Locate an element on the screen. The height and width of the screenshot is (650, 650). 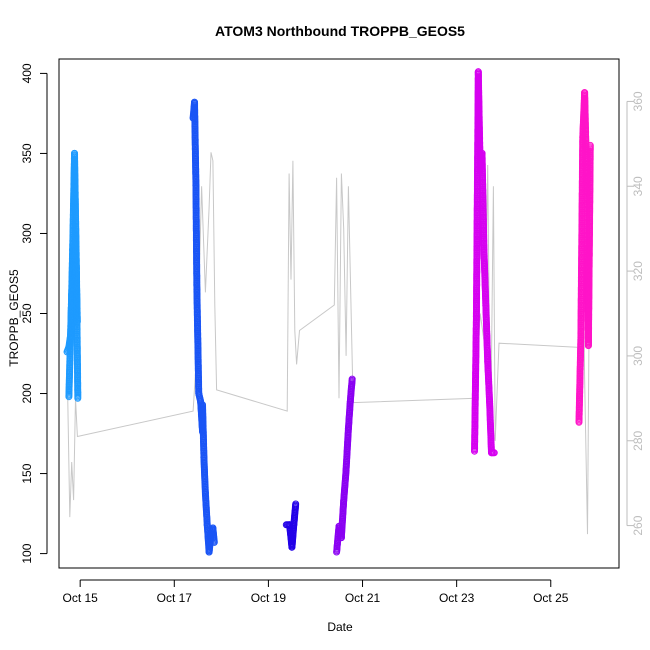
right-y-tick-label: 320 is located at coordinates (638, 271).